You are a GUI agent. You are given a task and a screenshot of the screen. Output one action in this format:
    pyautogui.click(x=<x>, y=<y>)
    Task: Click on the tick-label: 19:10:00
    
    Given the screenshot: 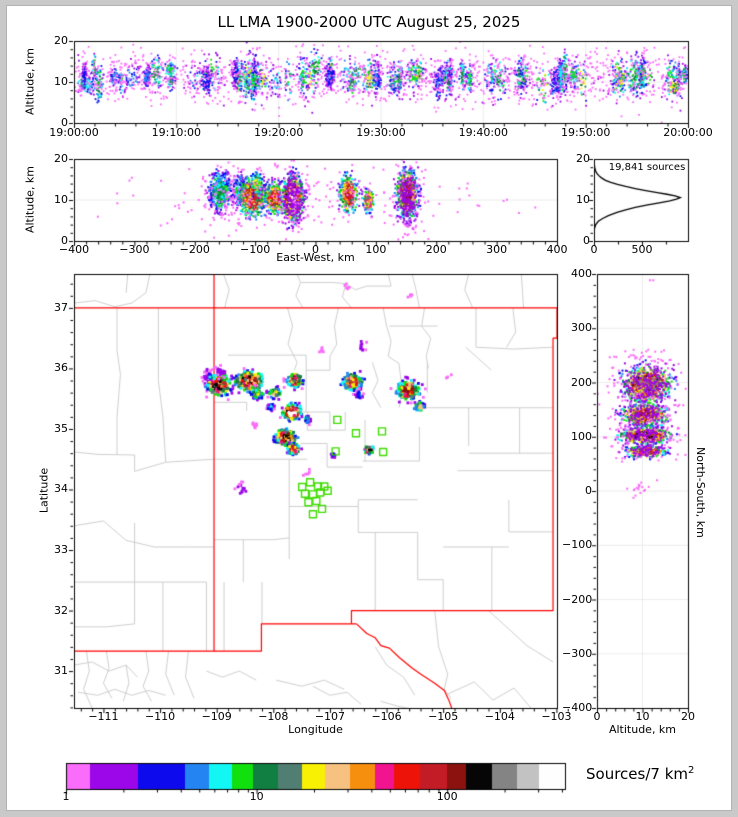 What is the action you would take?
    pyautogui.click(x=176, y=132)
    